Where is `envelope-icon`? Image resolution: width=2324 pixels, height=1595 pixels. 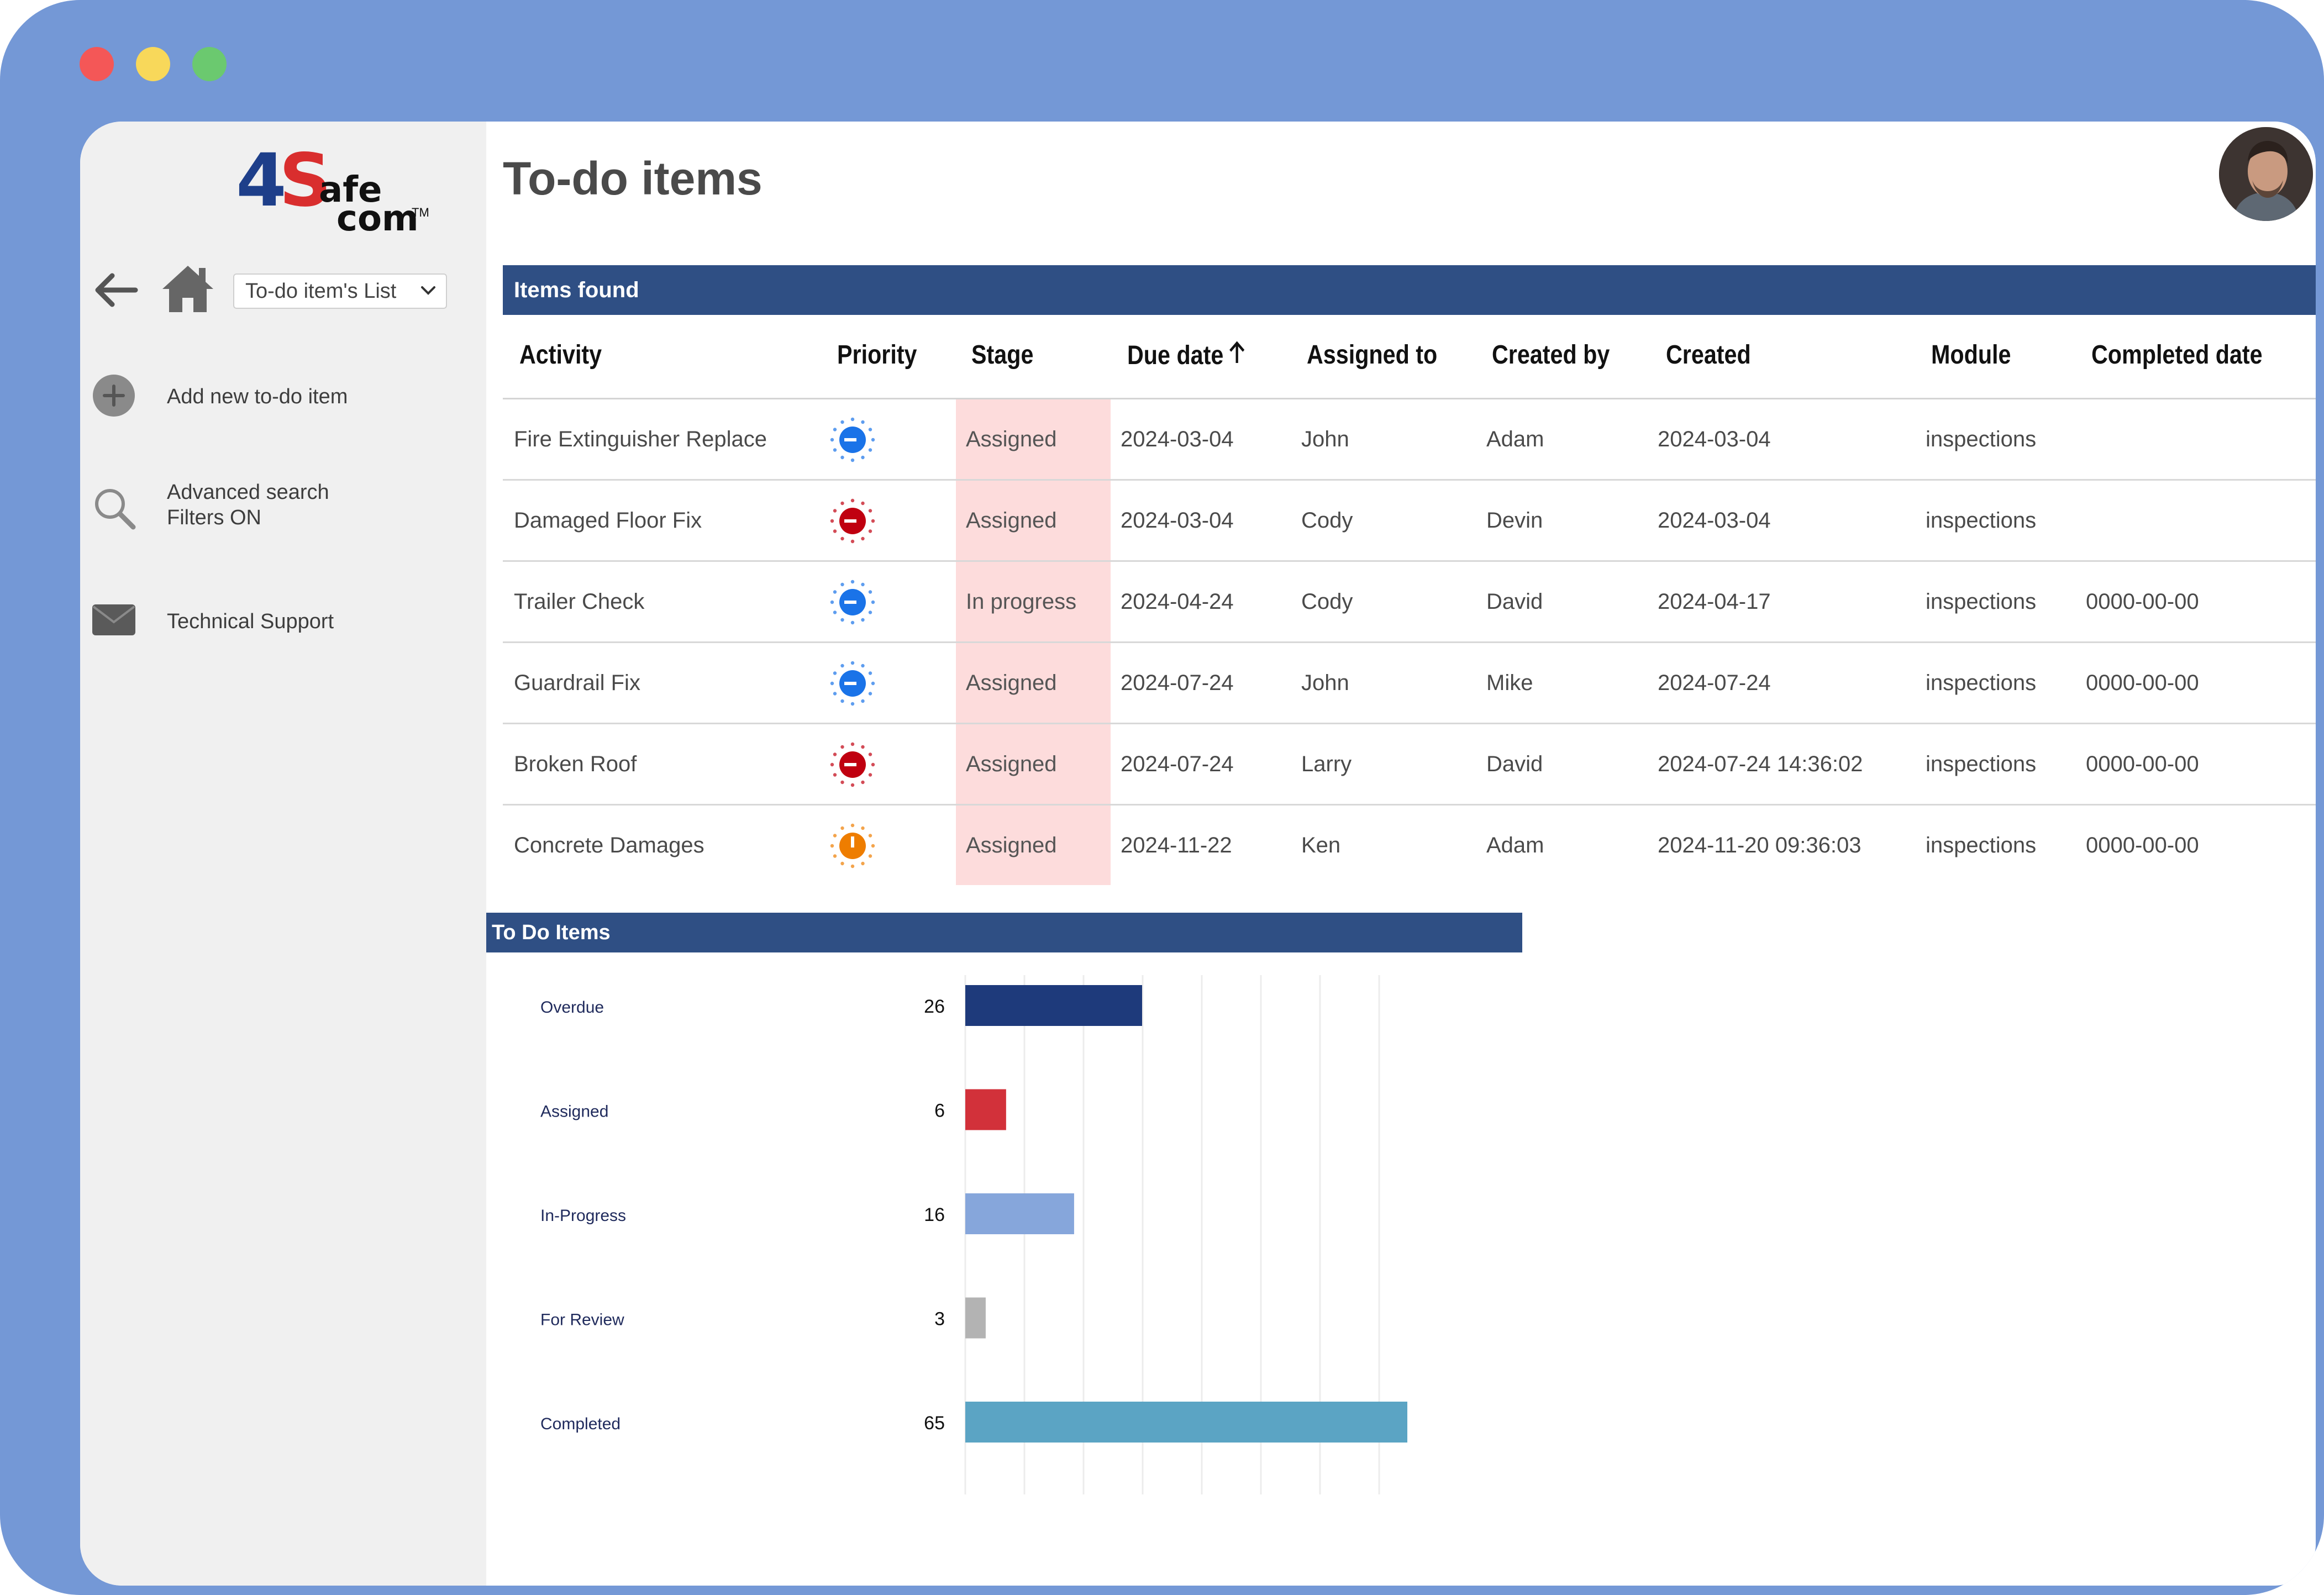 envelope-icon is located at coordinates (113, 619).